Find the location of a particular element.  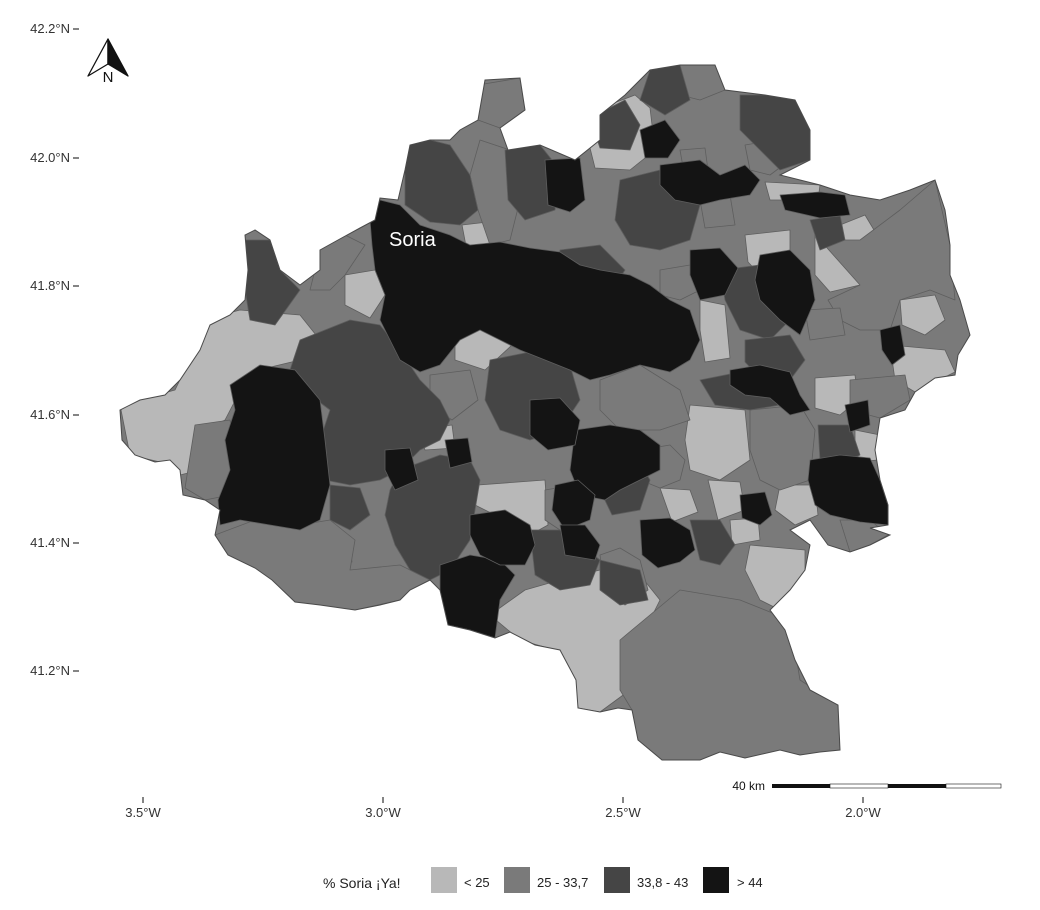

lat-tick-416: 41.6°N is located at coordinates (54, 414).